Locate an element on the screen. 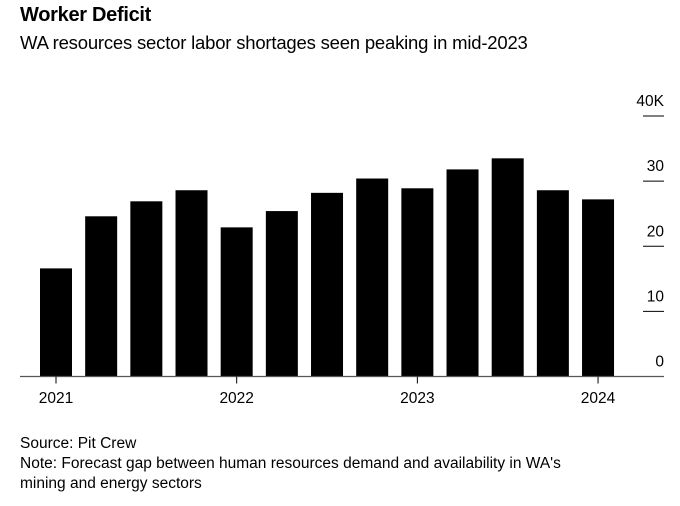 This screenshot has height=506, width=680. y-tick-label: 10 is located at coordinates (656, 296).